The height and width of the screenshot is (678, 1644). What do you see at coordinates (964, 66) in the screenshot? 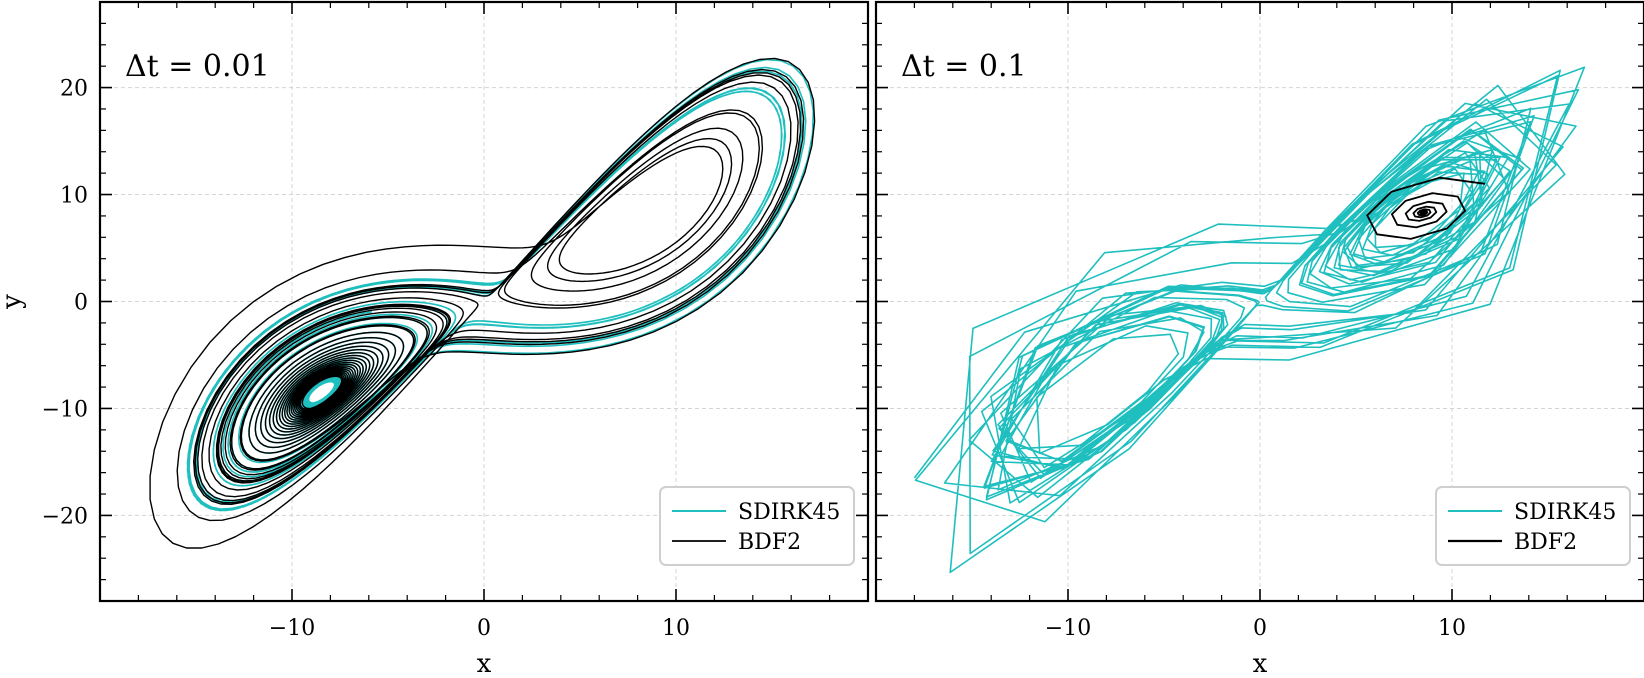
I see `timestep-annotation: Δt = 0.1` at bounding box center [964, 66].